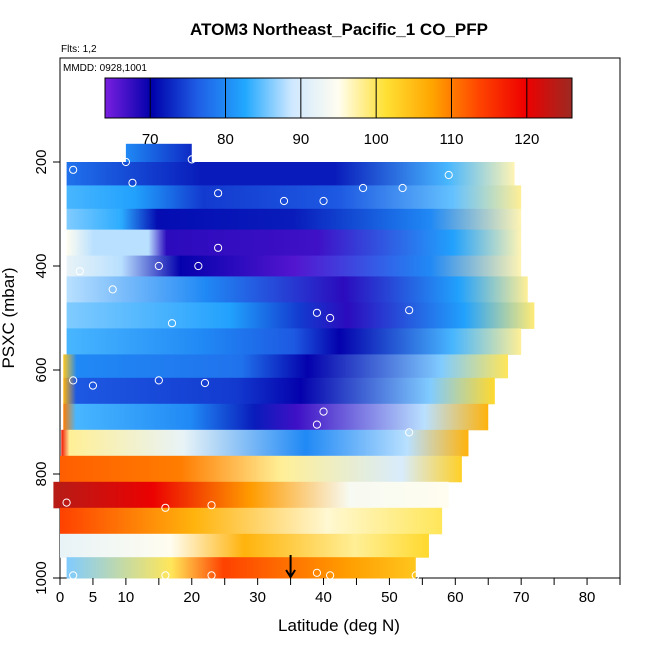  What do you see at coordinates (587, 597) in the screenshot?
I see `x-tick-label: 80` at bounding box center [587, 597].